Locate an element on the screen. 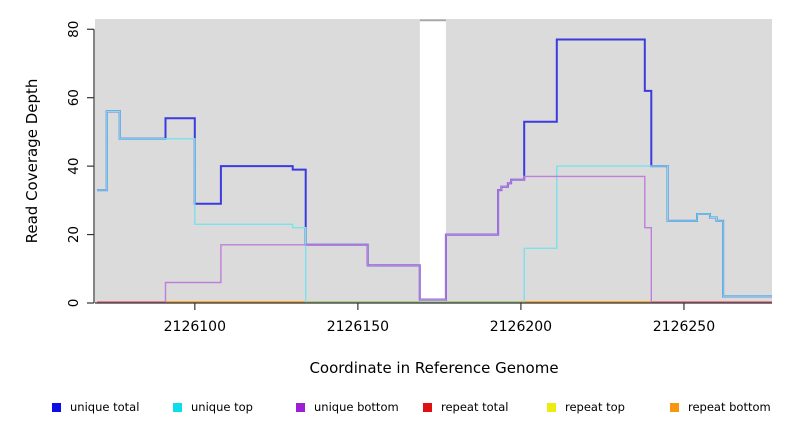  y-tick-label: 0 is located at coordinates (74, 303).